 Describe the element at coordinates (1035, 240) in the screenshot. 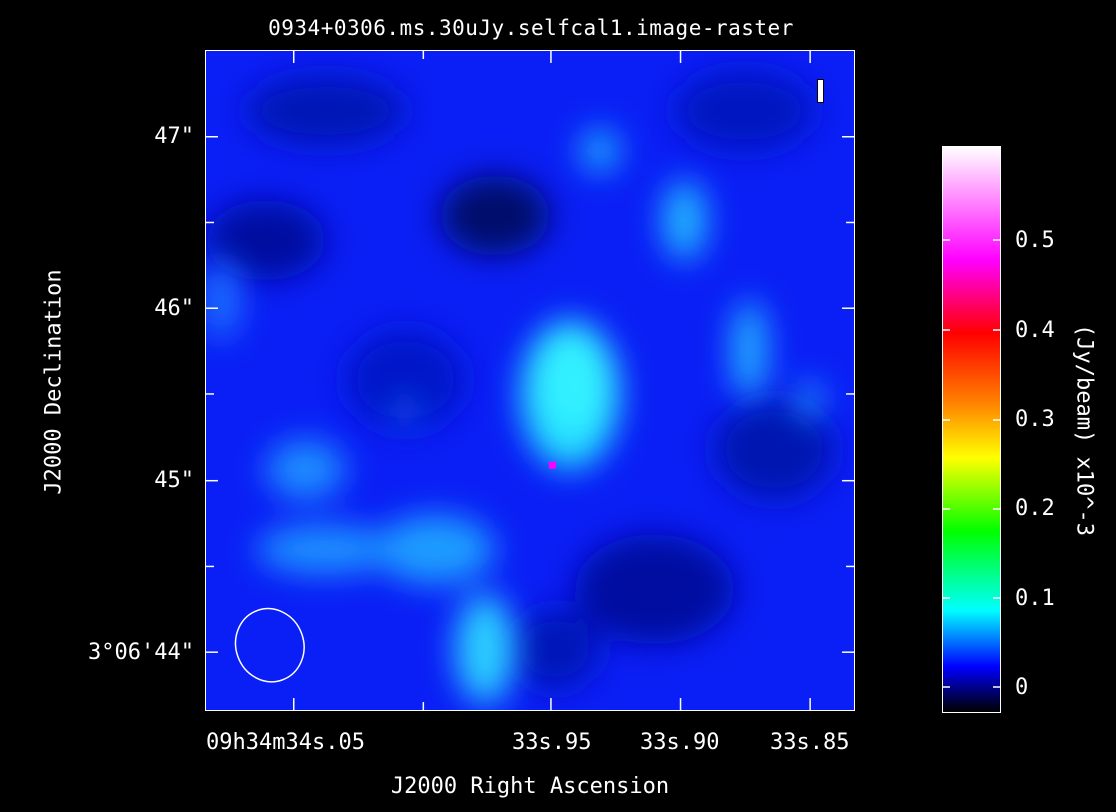

I see `colorbar-tick-label: 0.5` at that location.